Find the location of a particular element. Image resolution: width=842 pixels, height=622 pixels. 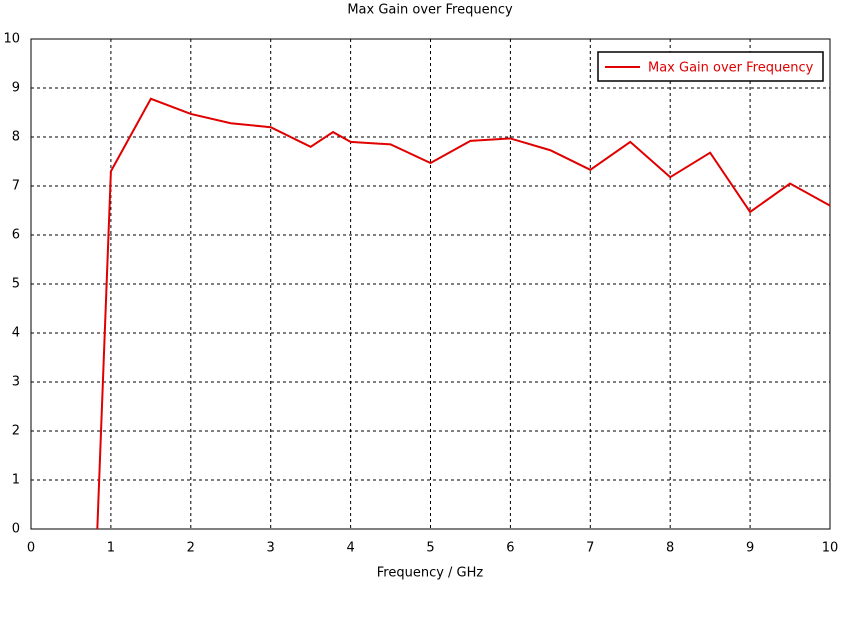

y-tick-label: 5 is located at coordinates (16, 284).